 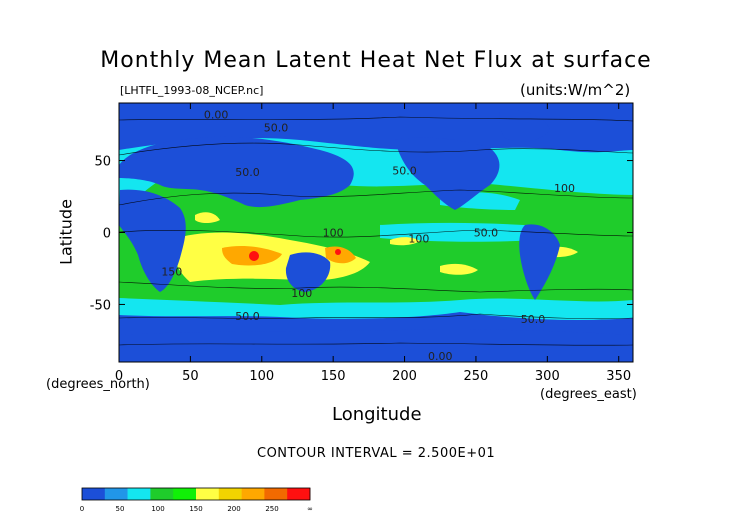 What do you see at coordinates (195, 509) in the screenshot?
I see `colorbar-label: 150` at bounding box center [195, 509].